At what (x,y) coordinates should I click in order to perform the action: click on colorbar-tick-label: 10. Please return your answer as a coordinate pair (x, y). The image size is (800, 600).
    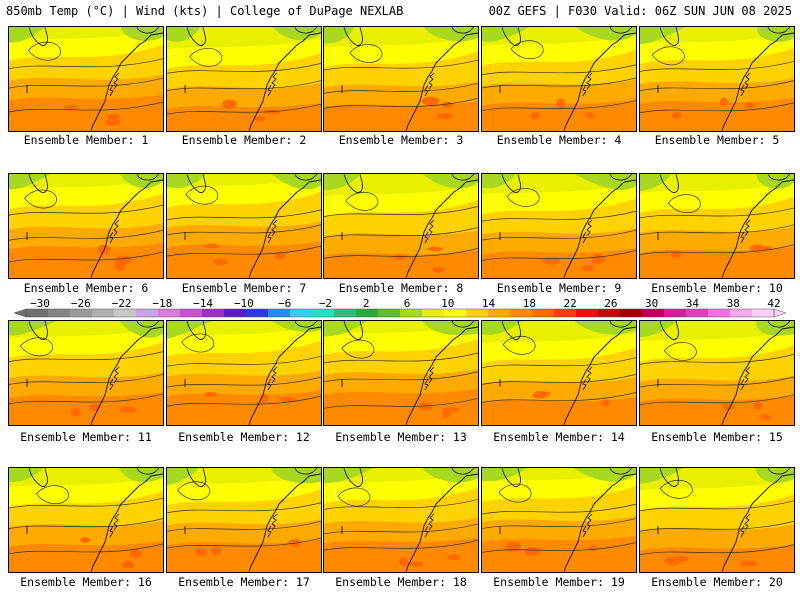
    Looking at the image, I should click on (447, 303).